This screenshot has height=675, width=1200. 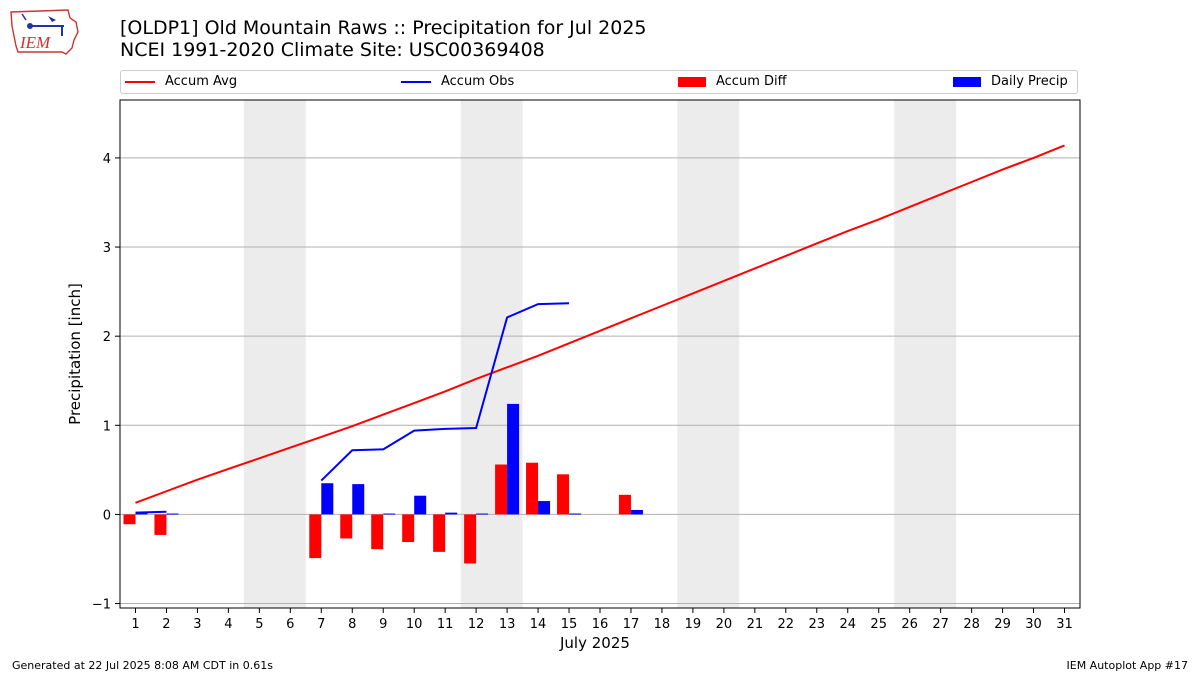 What do you see at coordinates (107, 426) in the screenshot?
I see `y-tick-label-1: 1` at bounding box center [107, 426].